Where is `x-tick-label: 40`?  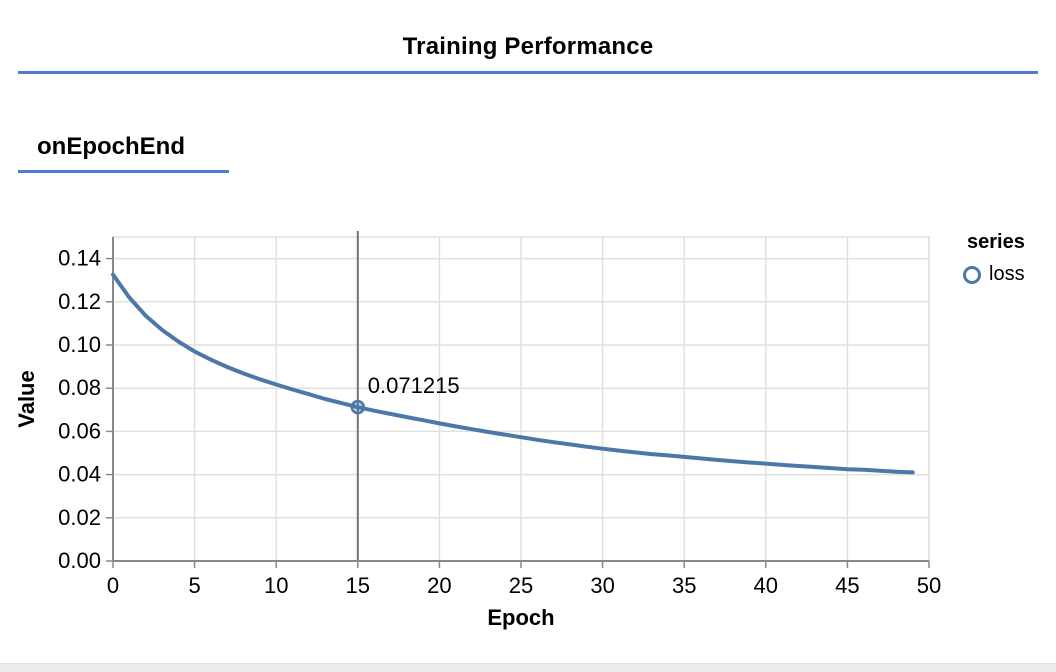
x-tick-label: 40 is located at coordinates (766, 585).